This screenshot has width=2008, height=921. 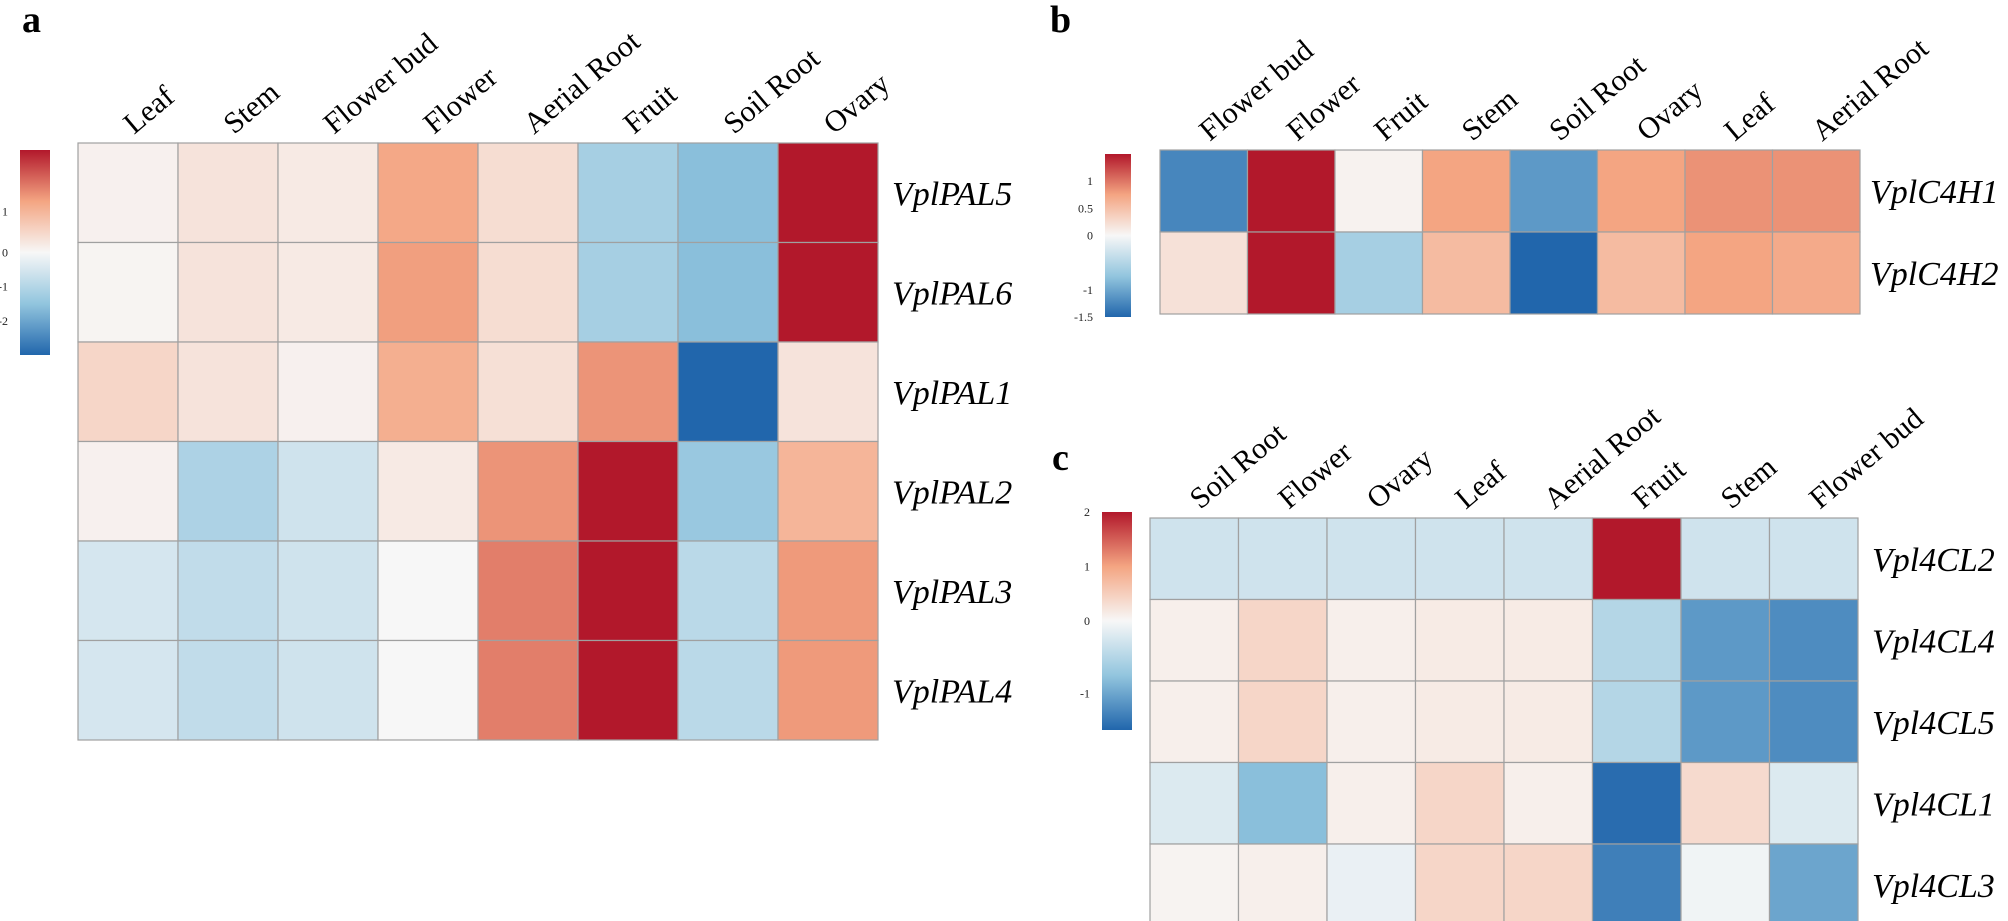 I want to click on panel-label-c: c, so click(x=1060, y=458).